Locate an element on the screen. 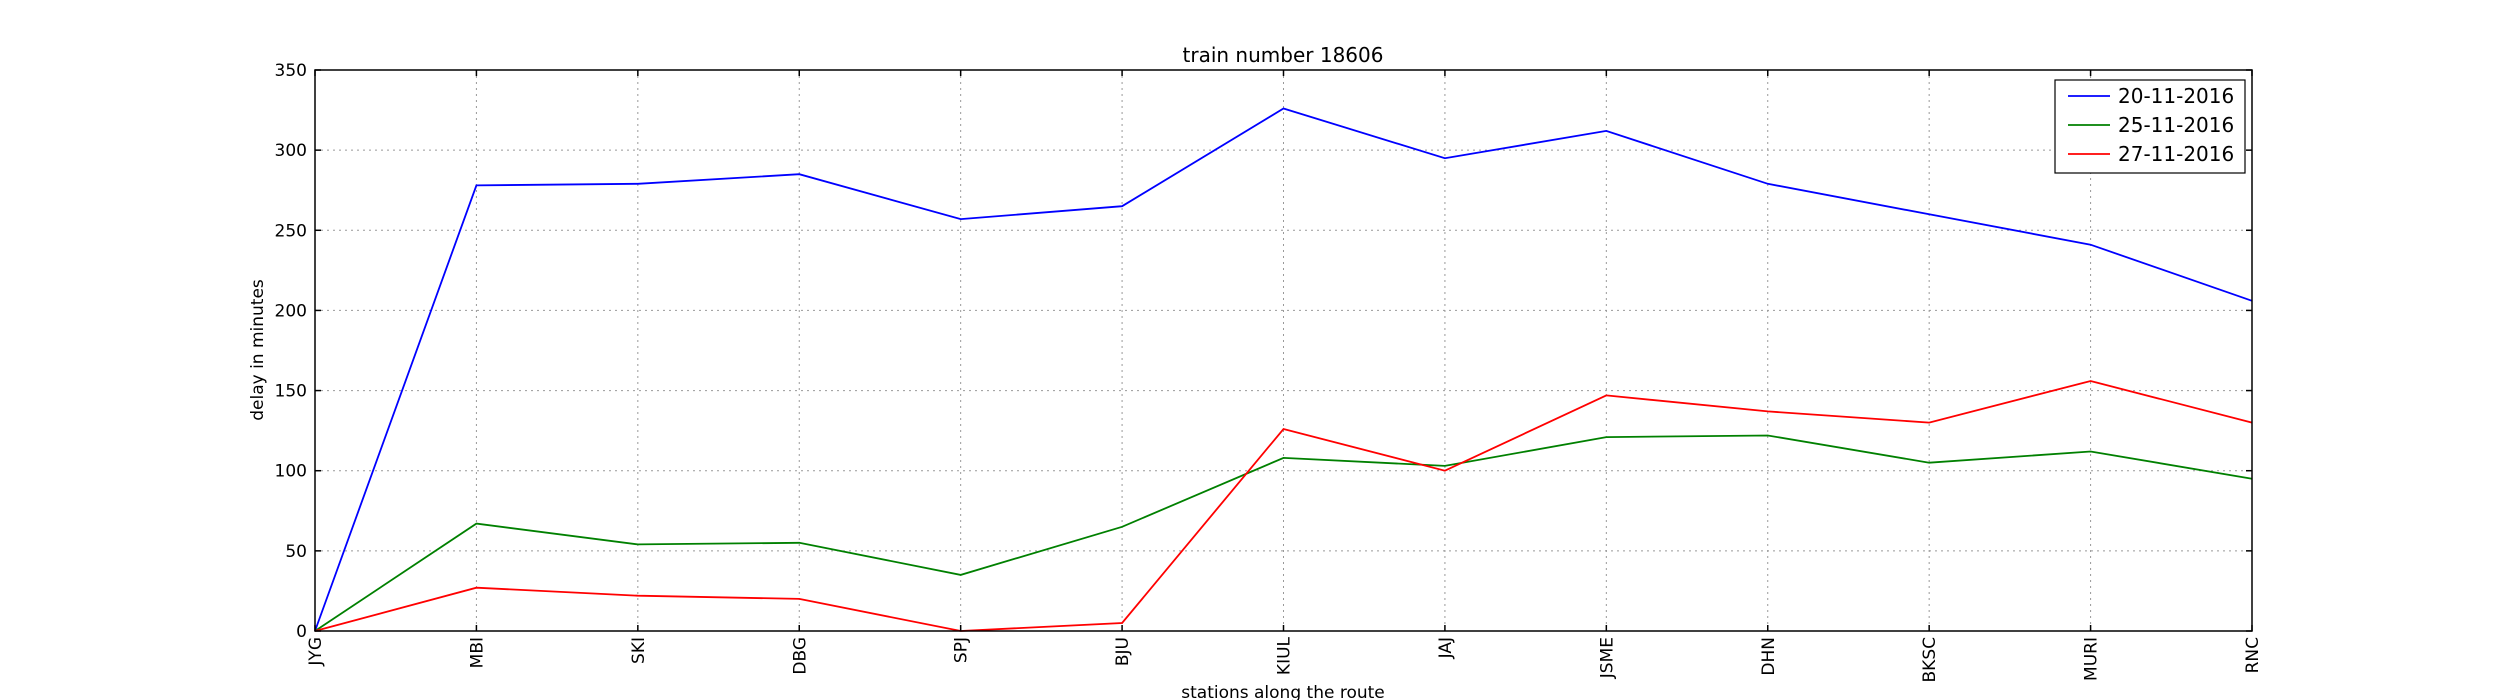 This screenshot has width=2500, height=700. x-tick-label: JSME is located at coordinates (1607, 658).